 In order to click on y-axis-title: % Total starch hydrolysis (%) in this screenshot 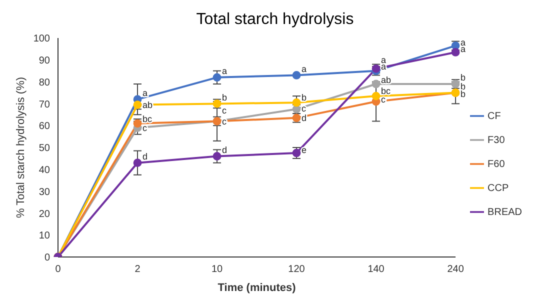, I will do `click(20, 147)`.